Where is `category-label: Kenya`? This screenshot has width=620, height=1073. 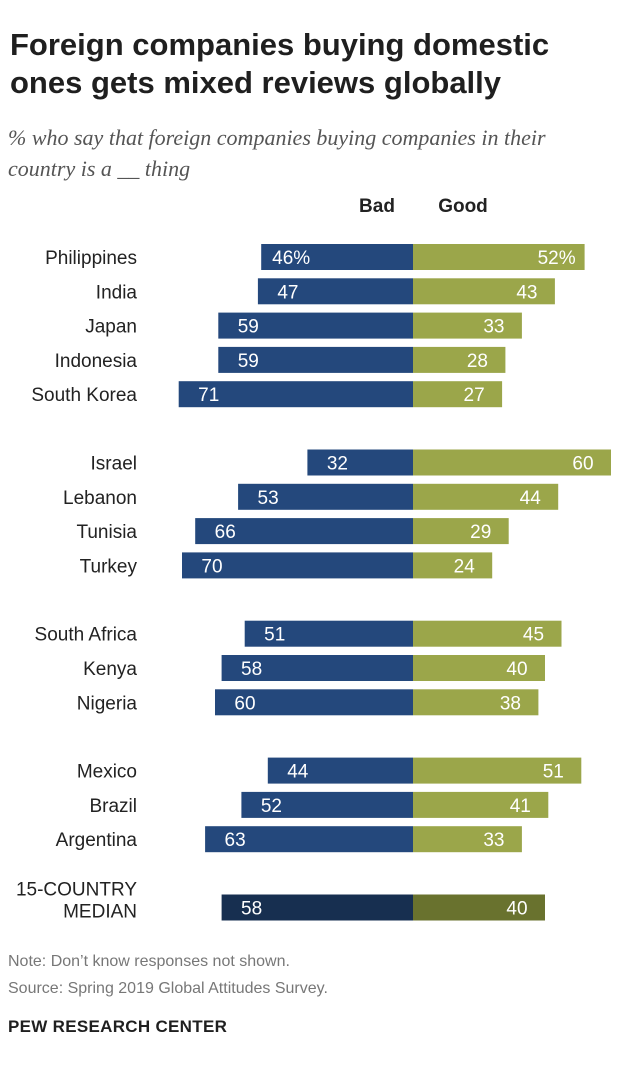
category-label: Kenya is located at coordinates (110, 669).